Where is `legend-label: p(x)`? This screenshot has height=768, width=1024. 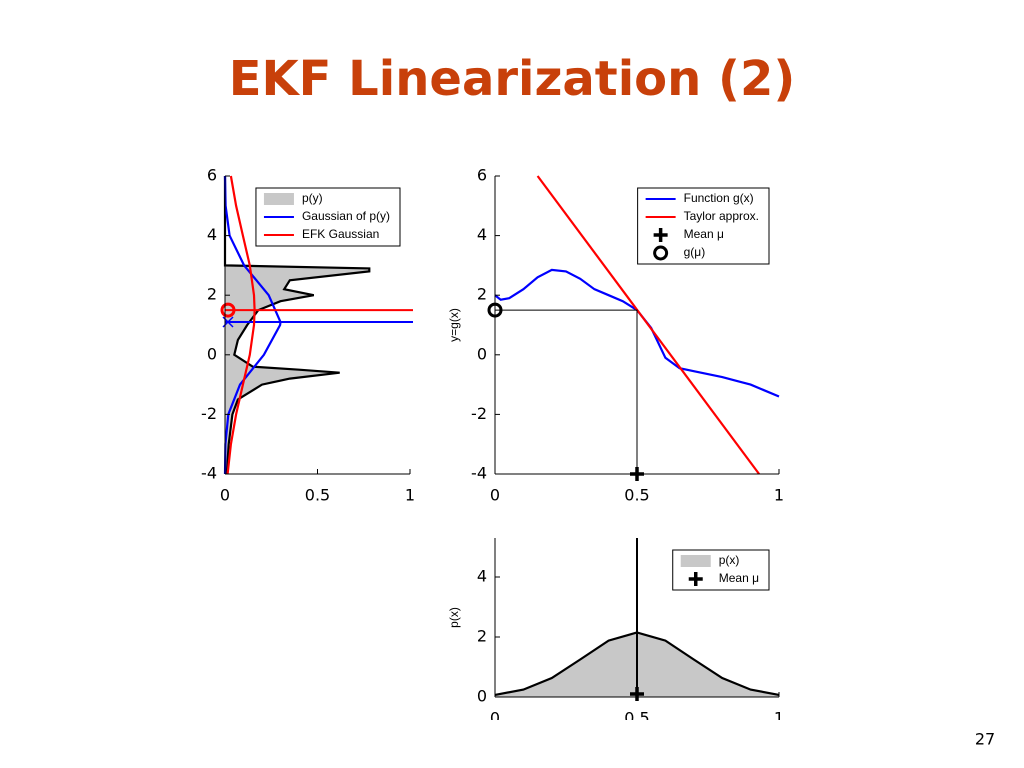
legend-label: p(x) is located at coordinates (729, 560).